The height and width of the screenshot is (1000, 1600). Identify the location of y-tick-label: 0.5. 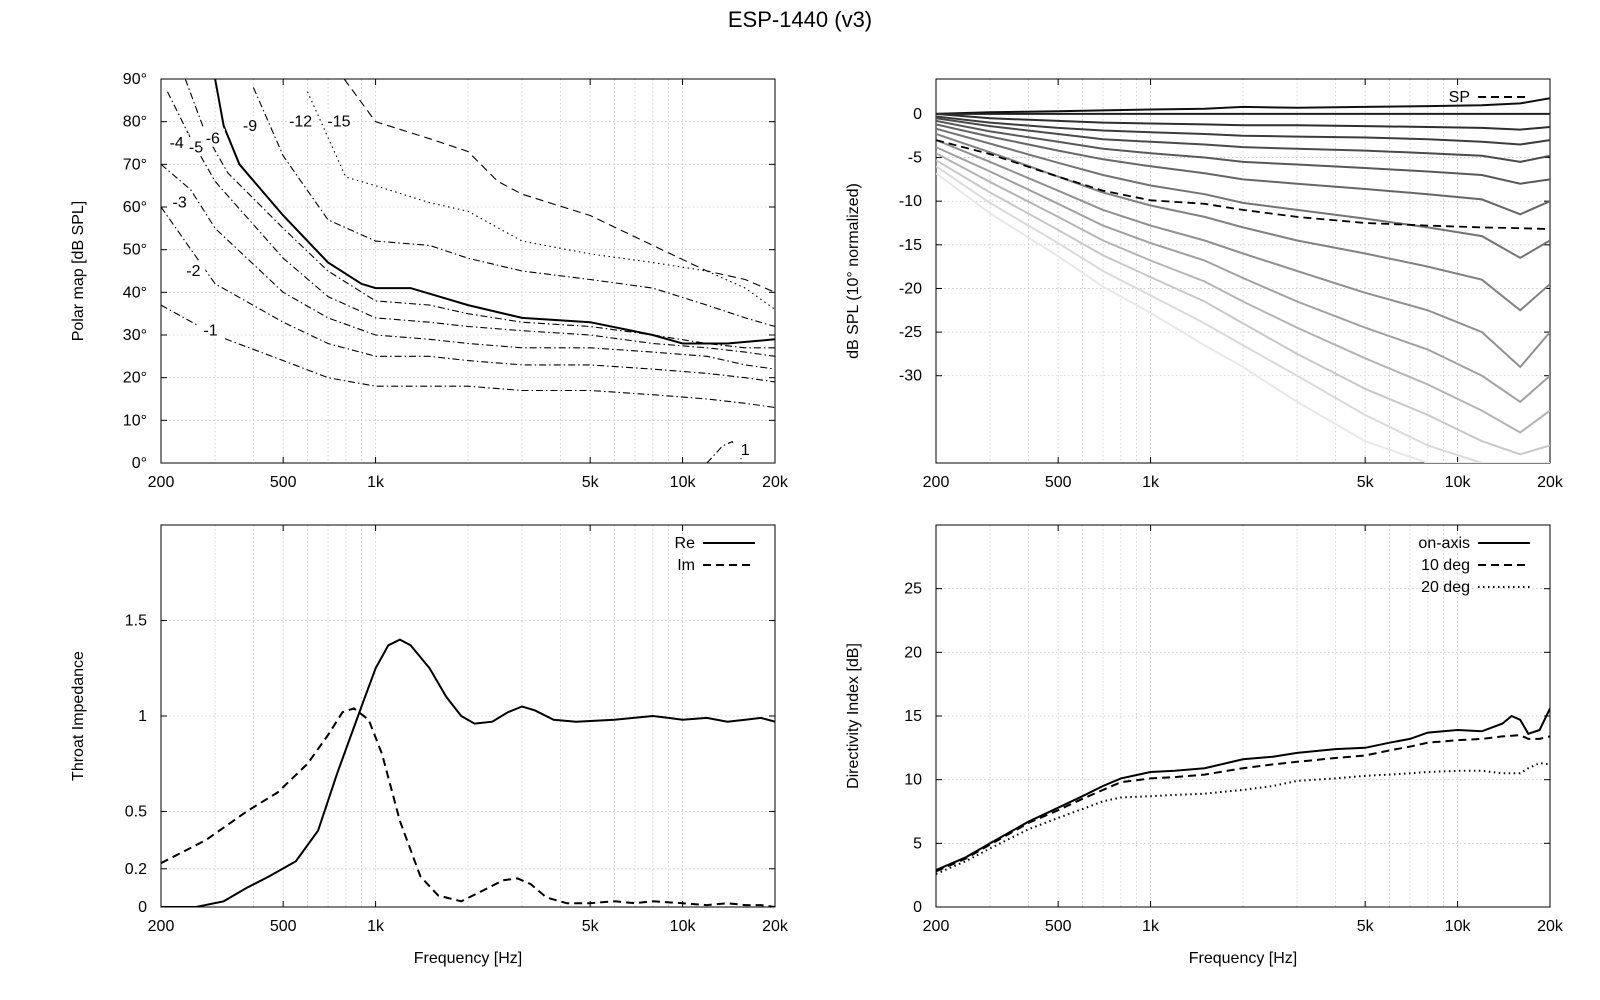
(136, 812).